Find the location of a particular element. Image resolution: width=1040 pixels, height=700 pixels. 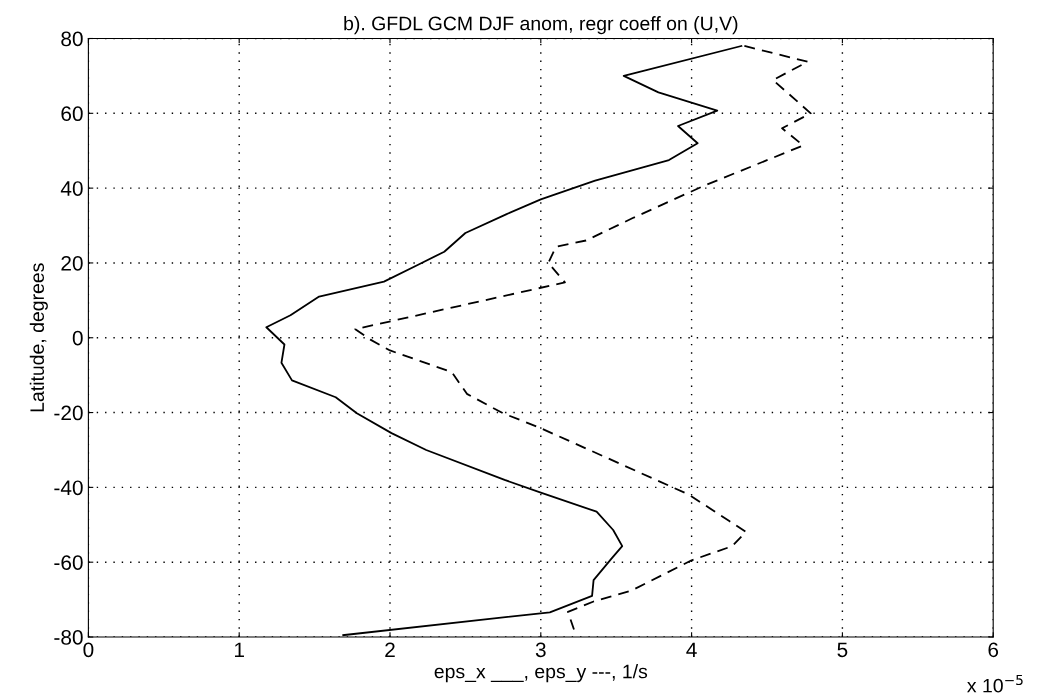

x-tick-label: 6 is located at coordinates (993, 650).